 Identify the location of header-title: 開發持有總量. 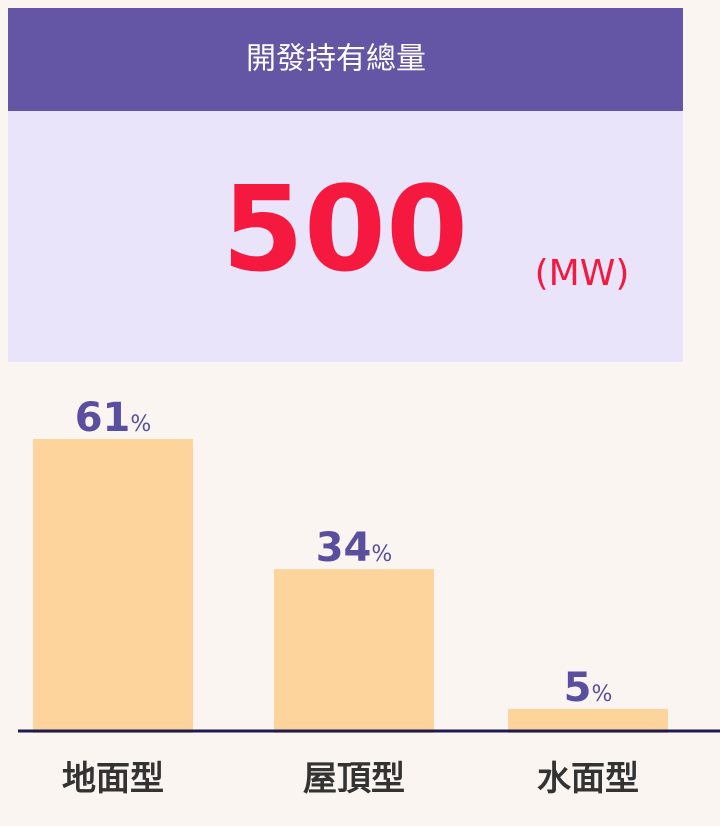
(336, 59).